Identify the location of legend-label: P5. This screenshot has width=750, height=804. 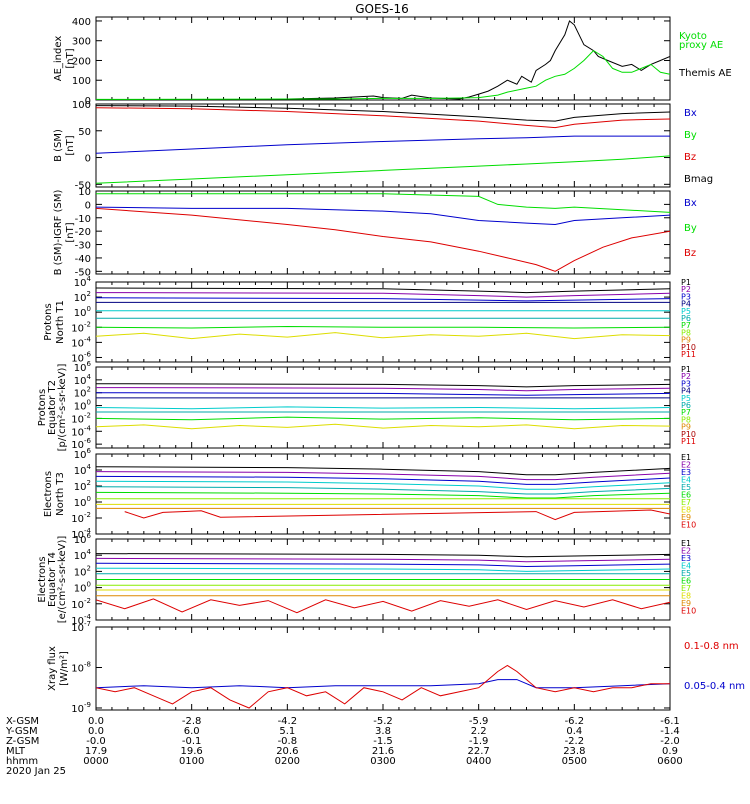
(686, 398).